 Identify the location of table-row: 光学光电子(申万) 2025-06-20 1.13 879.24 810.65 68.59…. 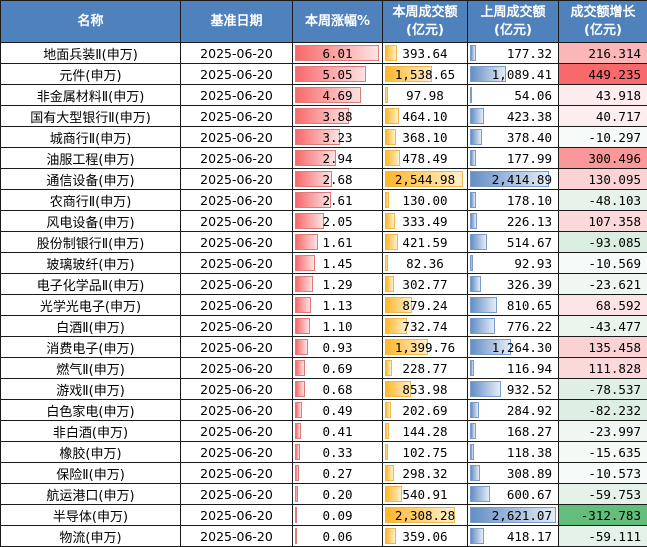
(323, 305).